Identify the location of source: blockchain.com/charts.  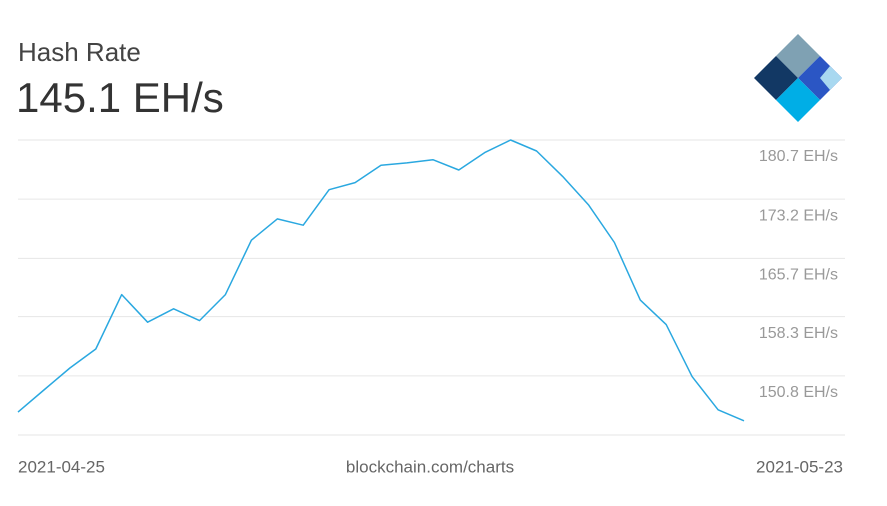
(430, 466).